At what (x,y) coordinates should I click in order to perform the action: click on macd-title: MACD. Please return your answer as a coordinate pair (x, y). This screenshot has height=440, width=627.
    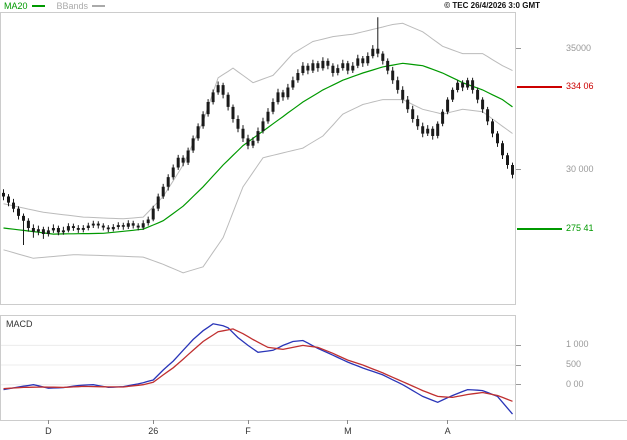
    Looking at the image, I should click on (19, 324).